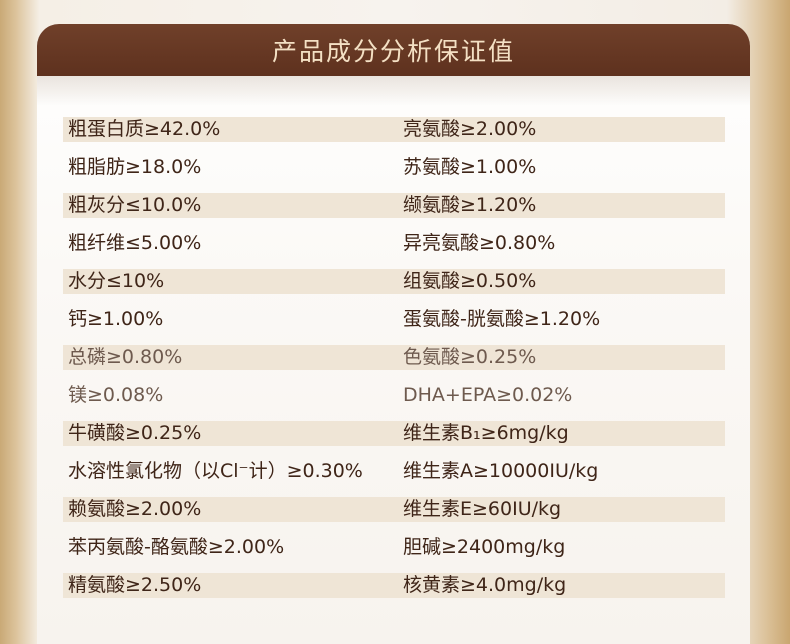 The image size is (790, 644). Describe the element at coordinates (482, 509) in the screenshot. I see `right-cell: 维生素E≥60IU/kg` at that location.